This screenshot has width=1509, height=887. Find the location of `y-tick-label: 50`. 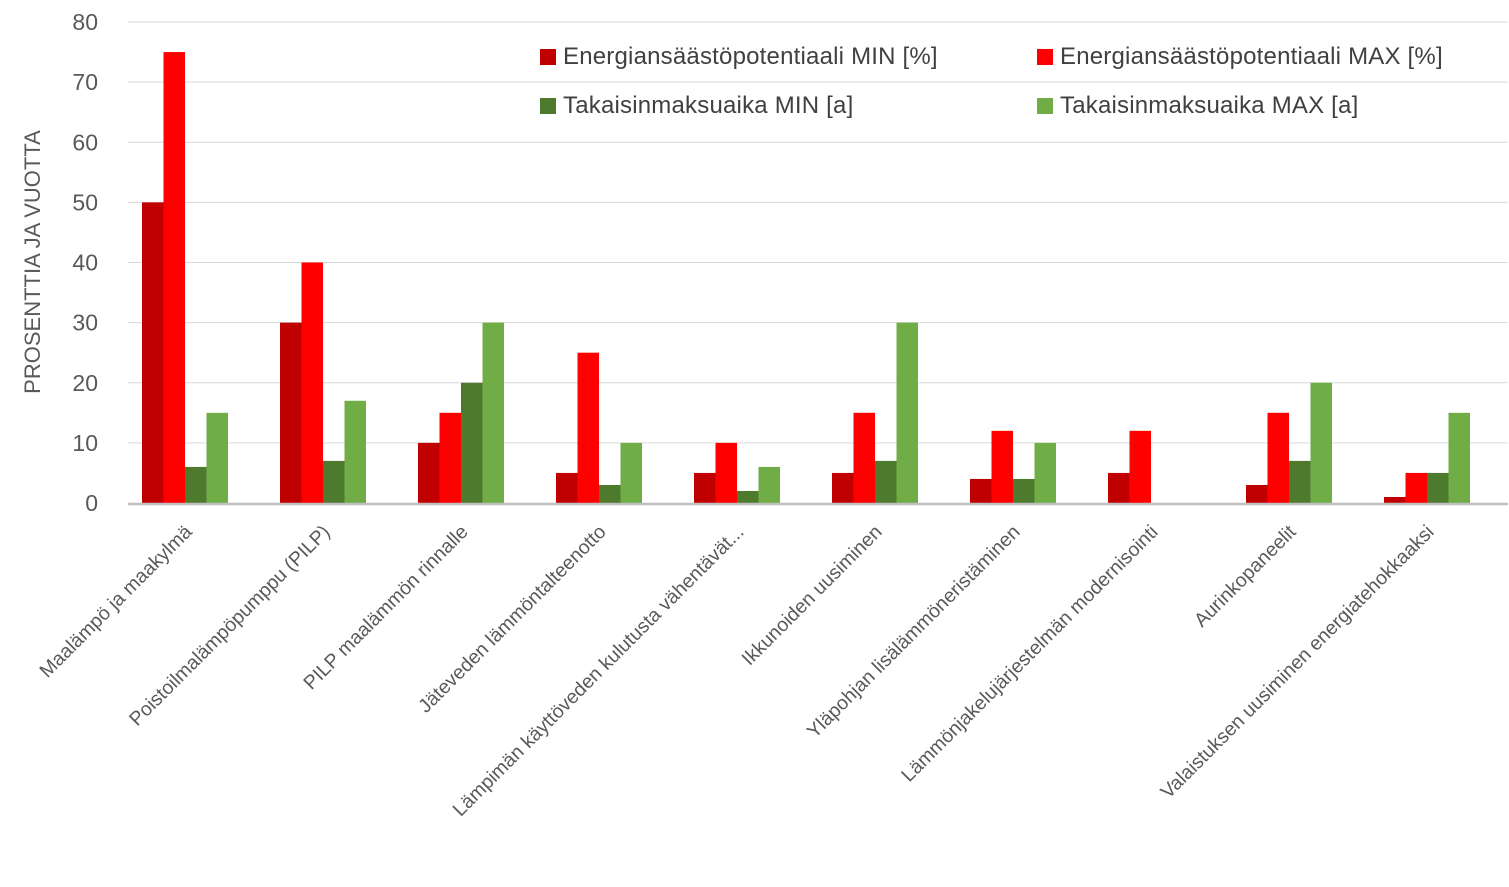

y-tick-label: 50 is located at coordinates (85, 202).